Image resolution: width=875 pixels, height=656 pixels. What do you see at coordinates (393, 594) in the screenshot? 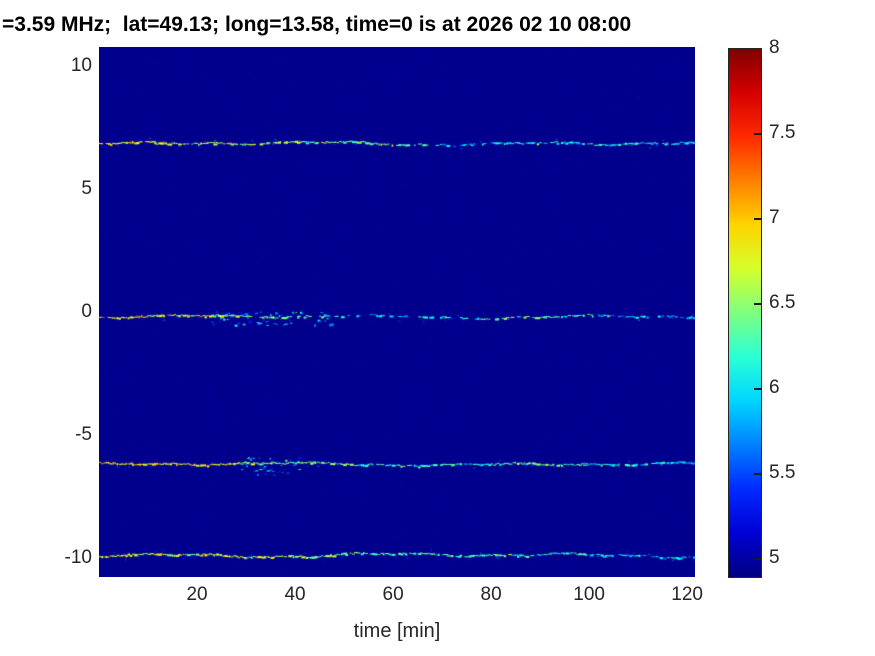
I see `x-tick-label: 60` at bounding box center [393, 594].